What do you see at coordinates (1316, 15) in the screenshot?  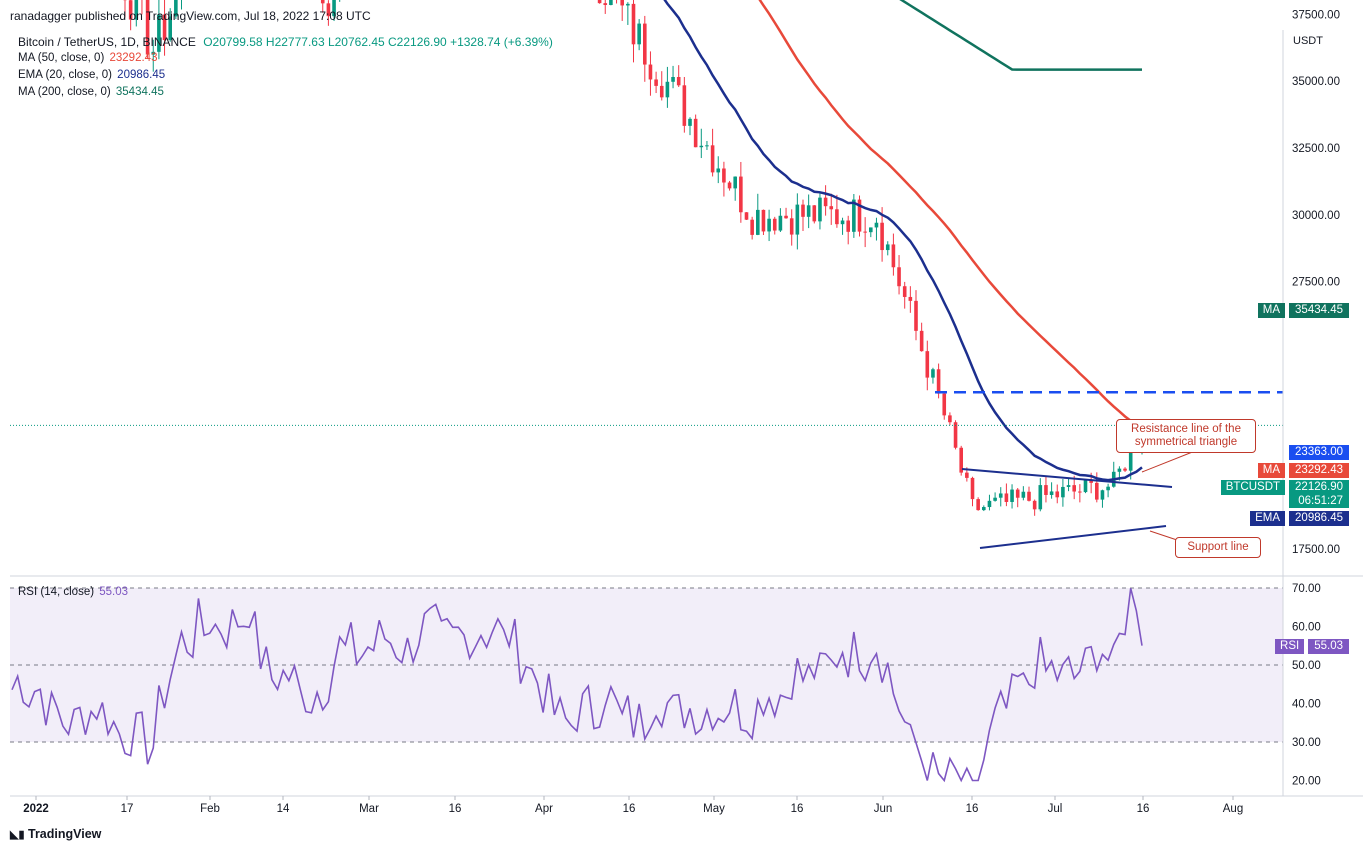 I see `price-tick: 37500.00` at bounding box center [1316, 15].